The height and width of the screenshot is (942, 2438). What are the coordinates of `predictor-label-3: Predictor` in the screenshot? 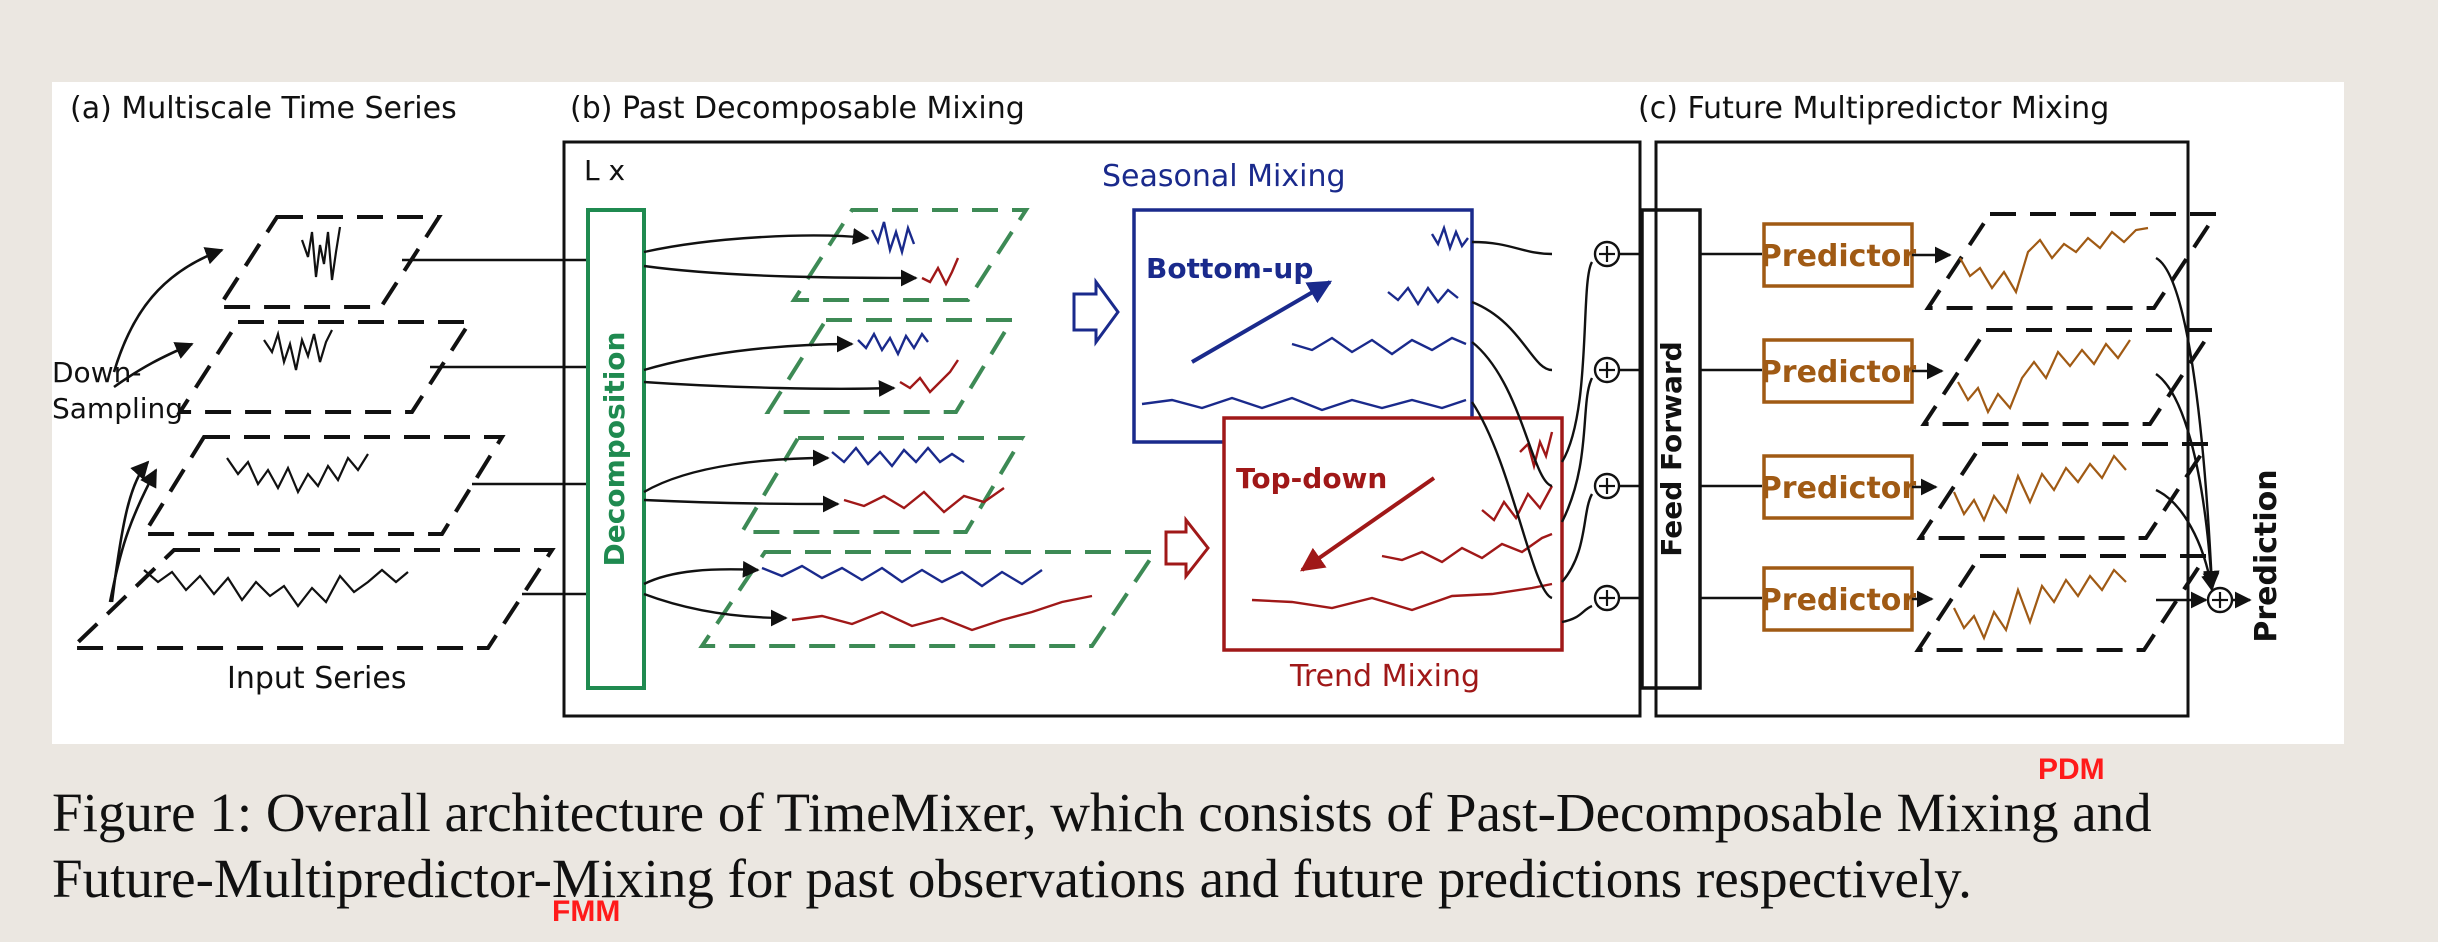 It's located at (1838, 488).